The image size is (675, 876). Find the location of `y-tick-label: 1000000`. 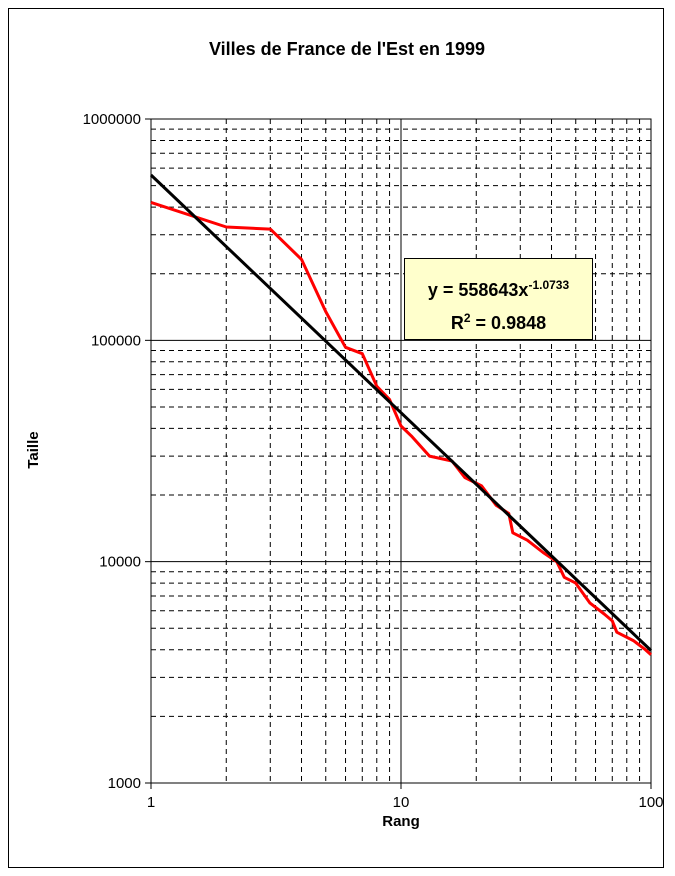

y-tick-label: 1000000 is located at coordinates (112, 119).